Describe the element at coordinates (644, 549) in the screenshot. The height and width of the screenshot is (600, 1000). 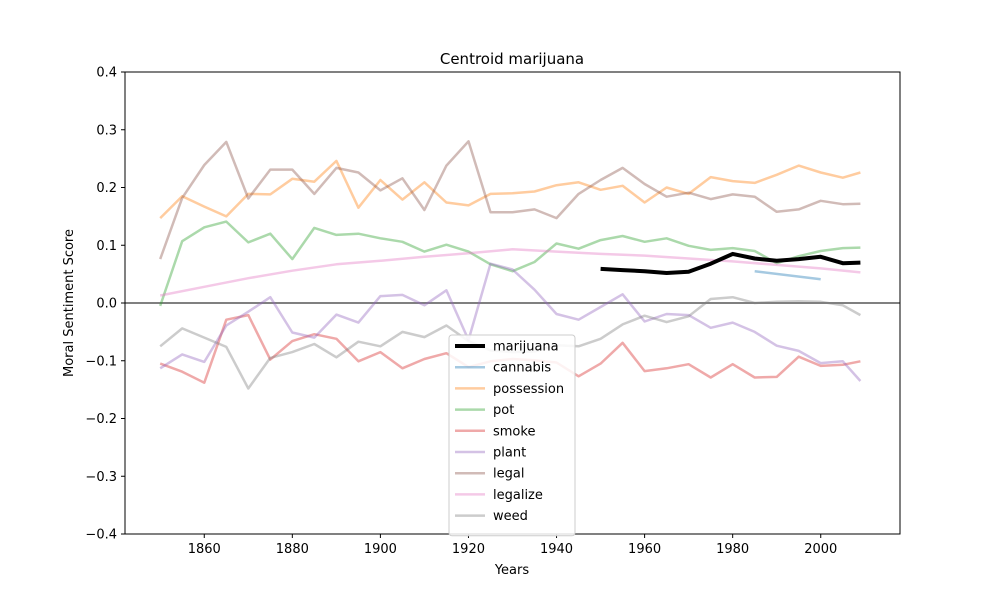
I see `x-tick-label: 1960` at that location.